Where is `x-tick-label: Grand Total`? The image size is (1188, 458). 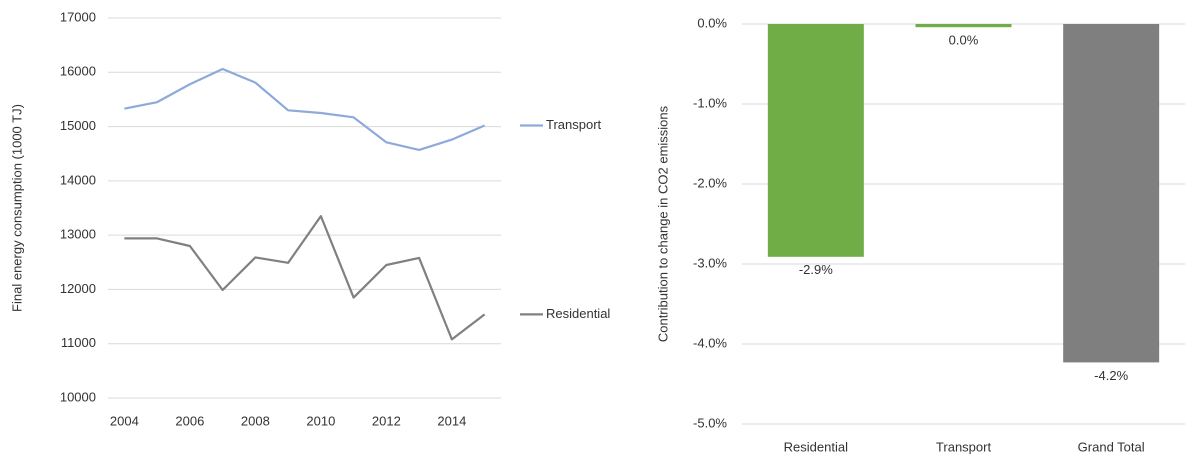
x-tick-label: Grand Total is located at coordinates (1111, 446).